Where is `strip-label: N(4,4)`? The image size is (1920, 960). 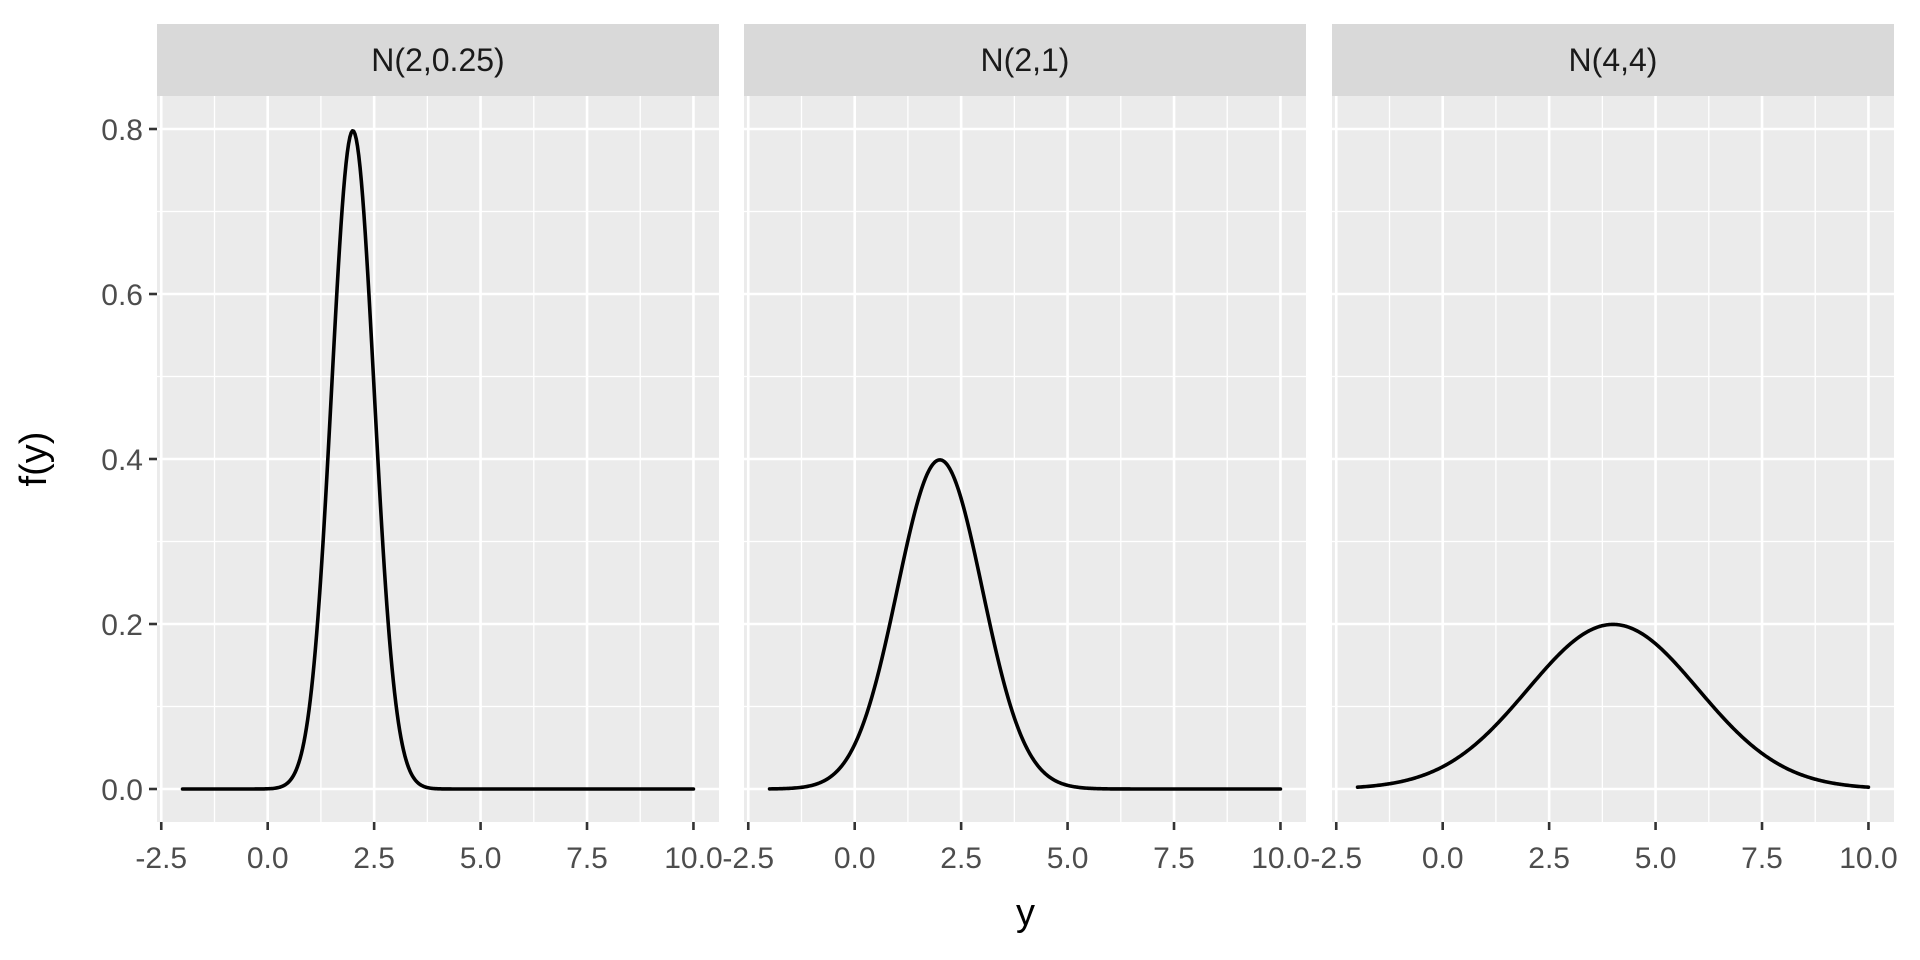 strip-label: N(4,4) is located at coordinates (1613, 60).